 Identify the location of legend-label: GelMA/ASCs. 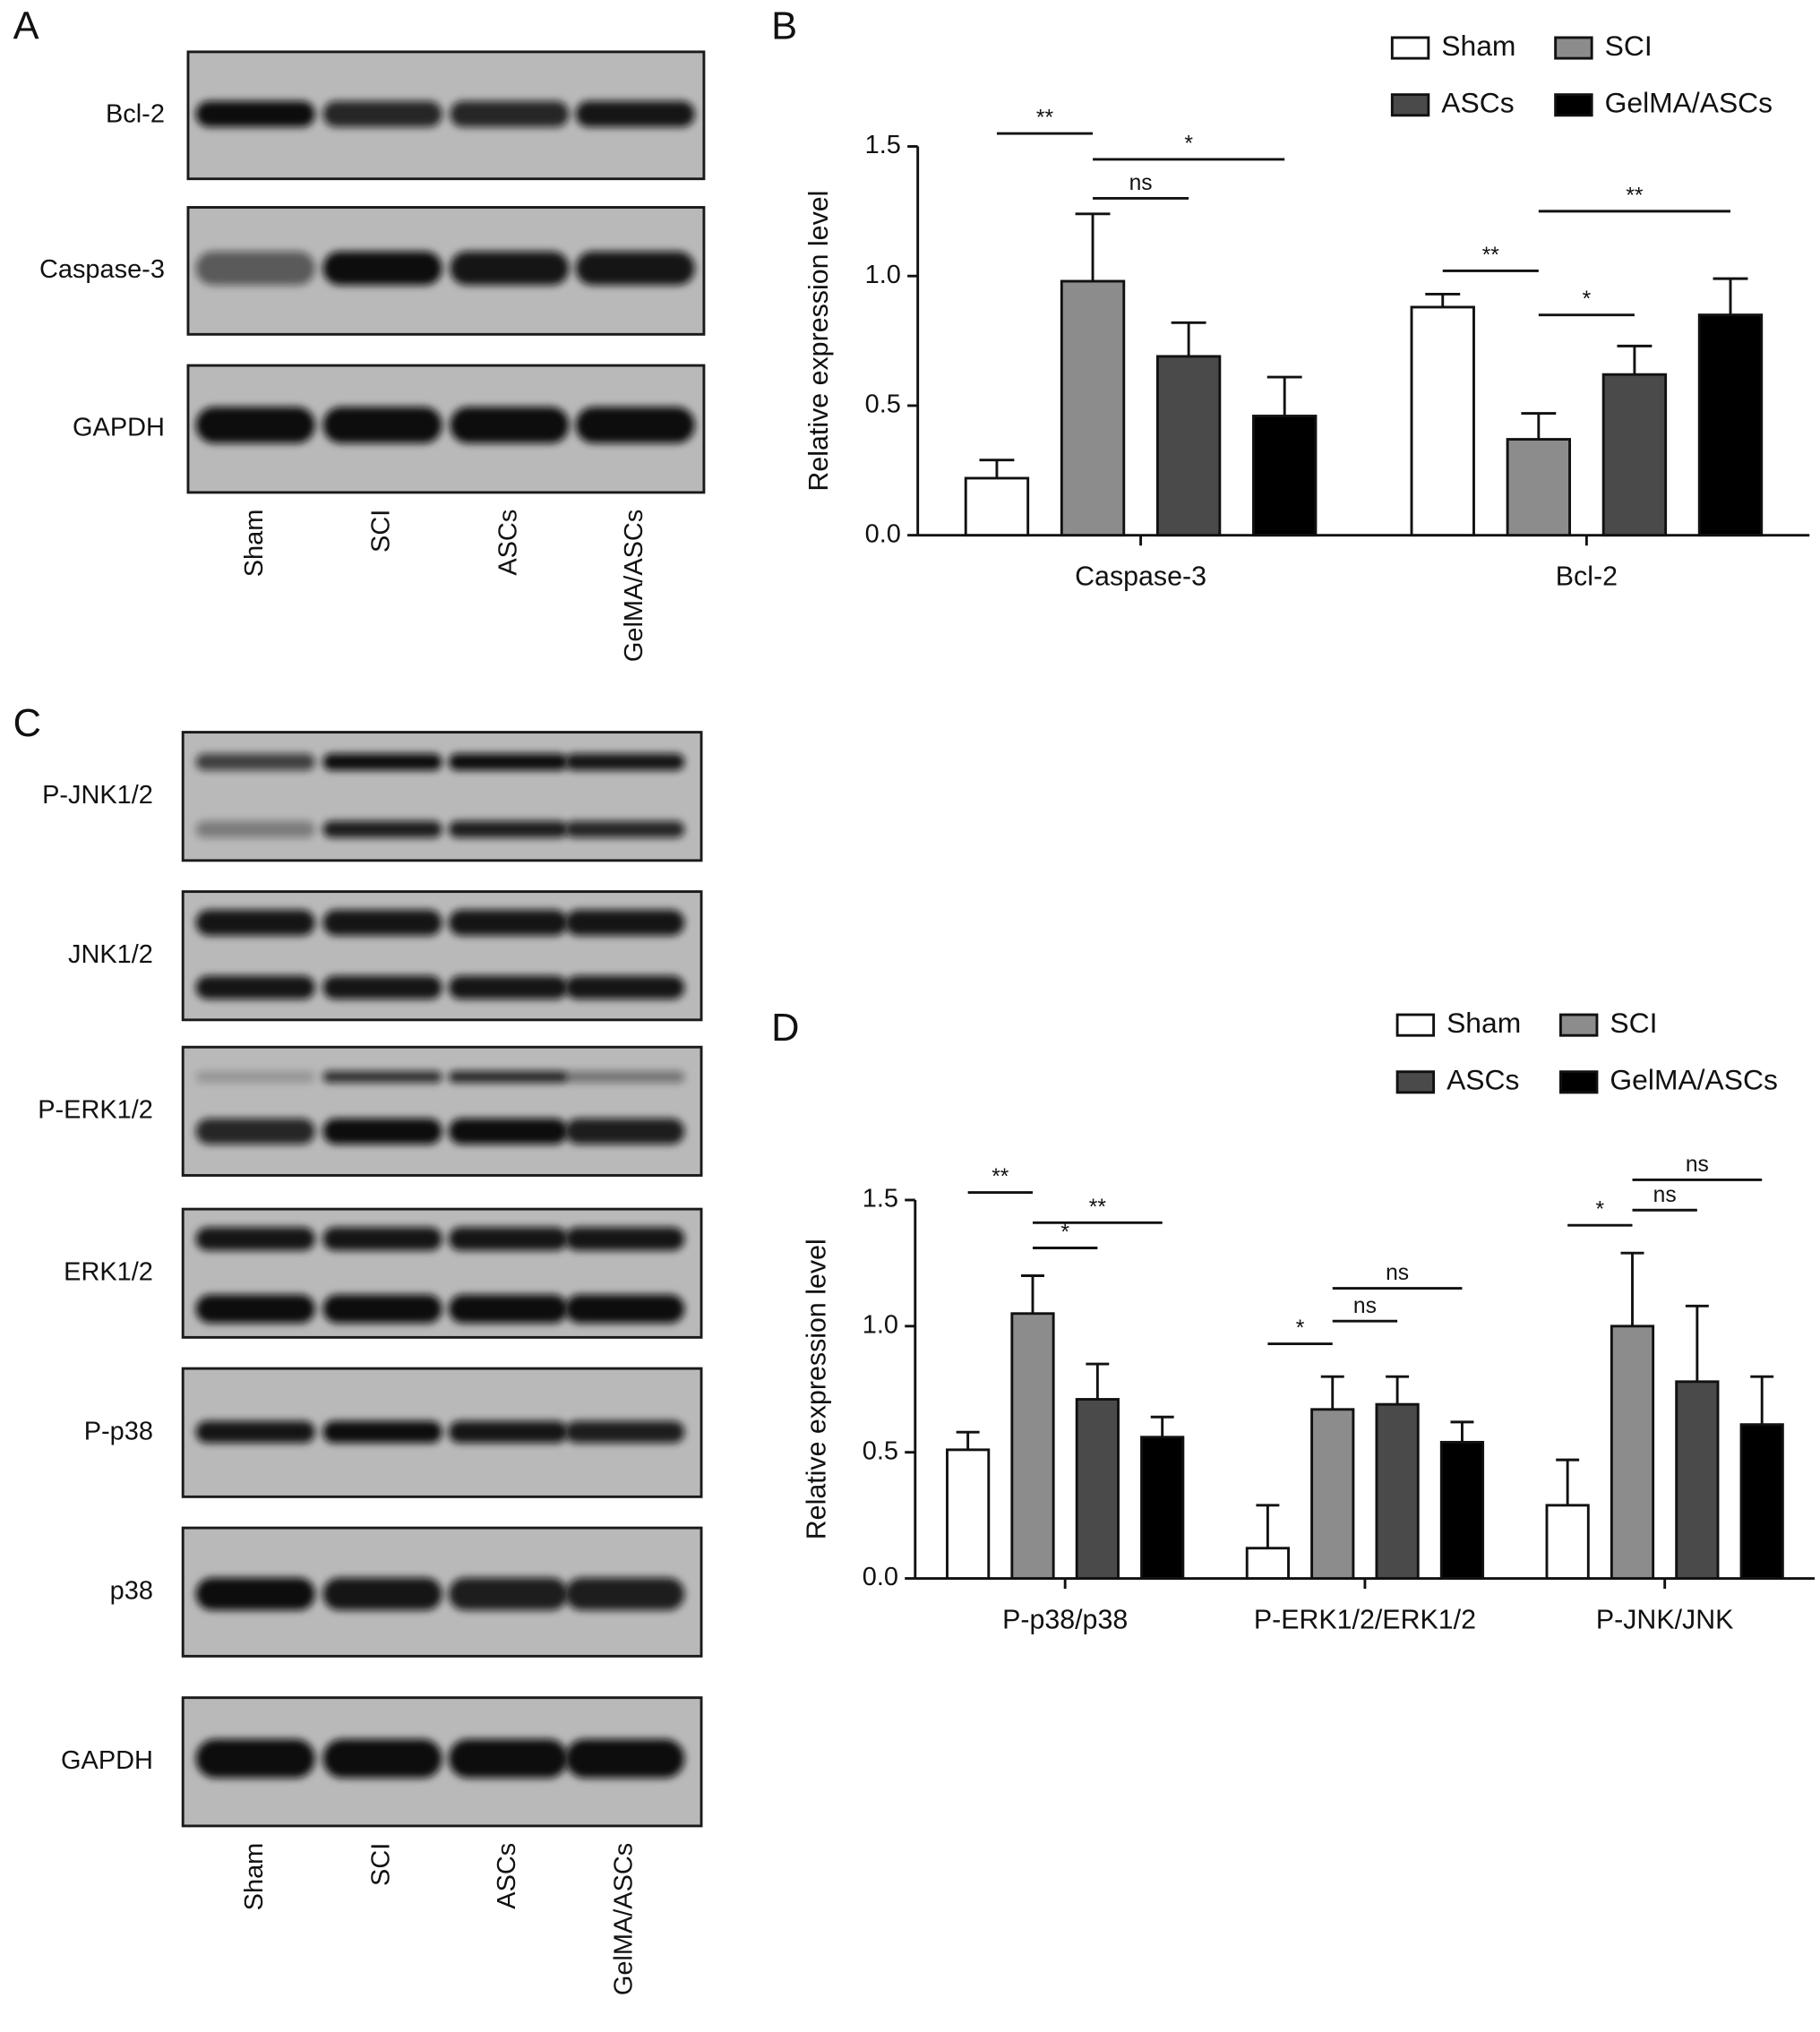
(1689, 103).